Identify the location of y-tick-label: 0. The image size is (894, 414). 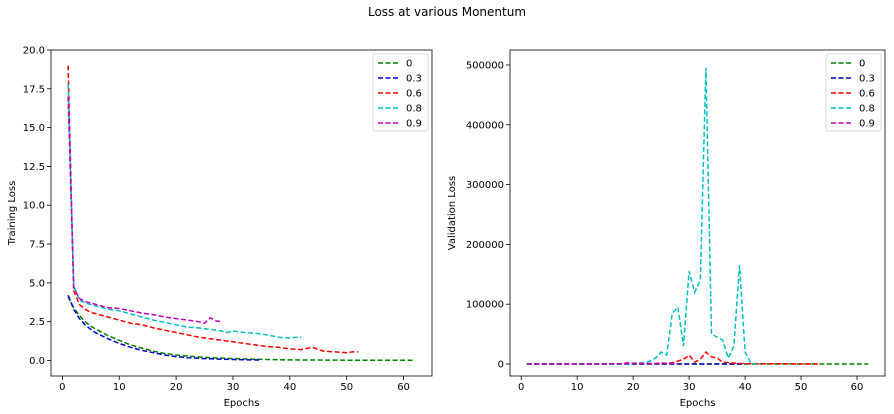
(501, 365).